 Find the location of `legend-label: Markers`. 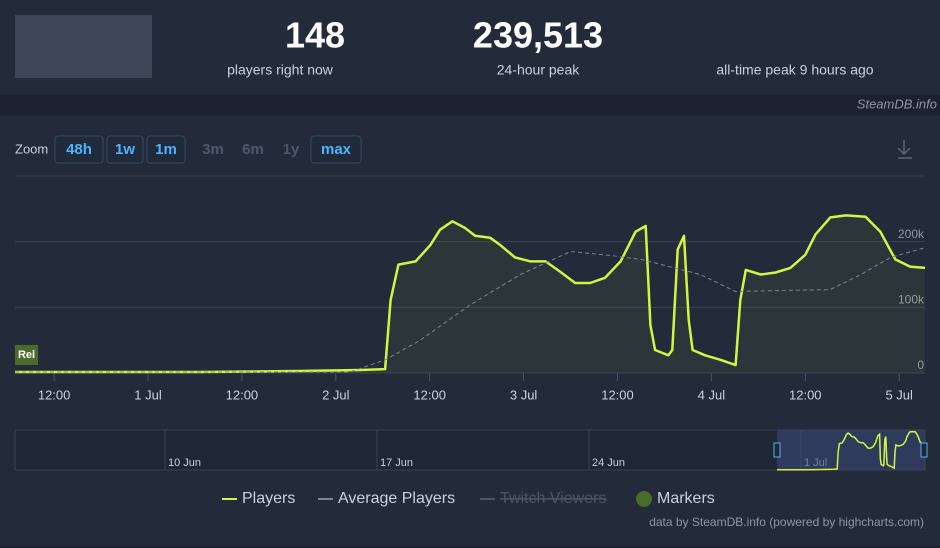

legend-label: Markers is located at coordinates (686, 498).